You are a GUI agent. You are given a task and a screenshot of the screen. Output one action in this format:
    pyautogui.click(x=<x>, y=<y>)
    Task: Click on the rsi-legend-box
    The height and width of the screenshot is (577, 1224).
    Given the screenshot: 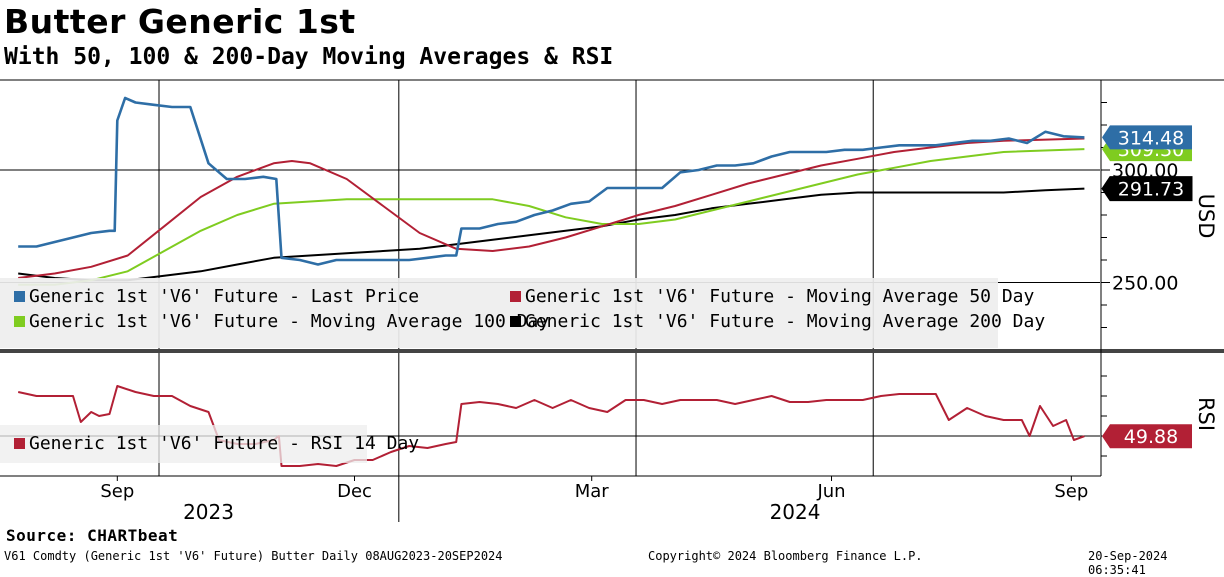 What is the action you would take?
    pyautogui.click(x=183, y=444)
    